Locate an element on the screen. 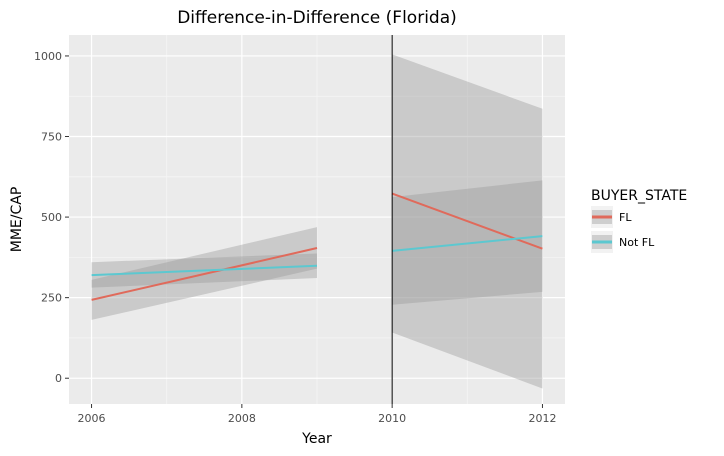 The width and height of the screenshot is (724, 456). y-tick-label: 1000 is located at coordinates (48, 56).